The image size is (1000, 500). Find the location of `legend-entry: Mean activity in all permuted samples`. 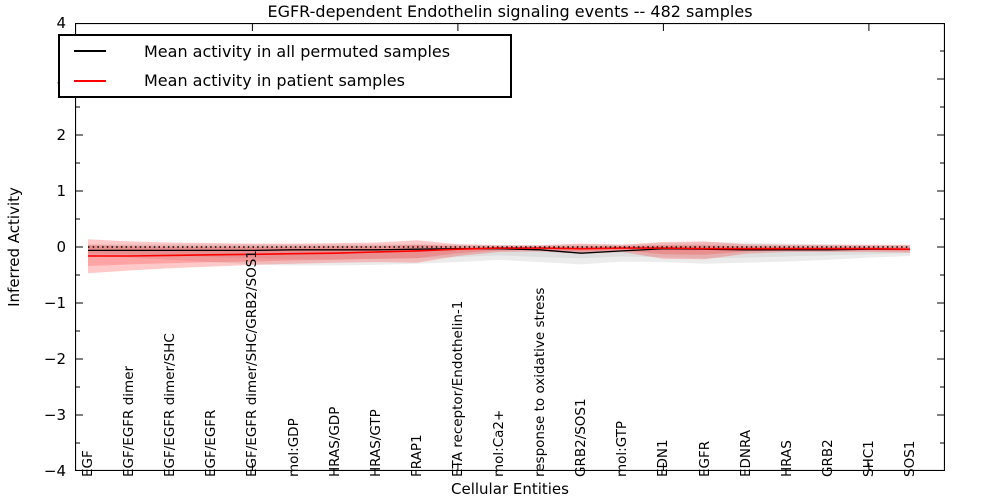

legend-entry: Mean activity in all permuted samples is located at coordinates (285, 51).